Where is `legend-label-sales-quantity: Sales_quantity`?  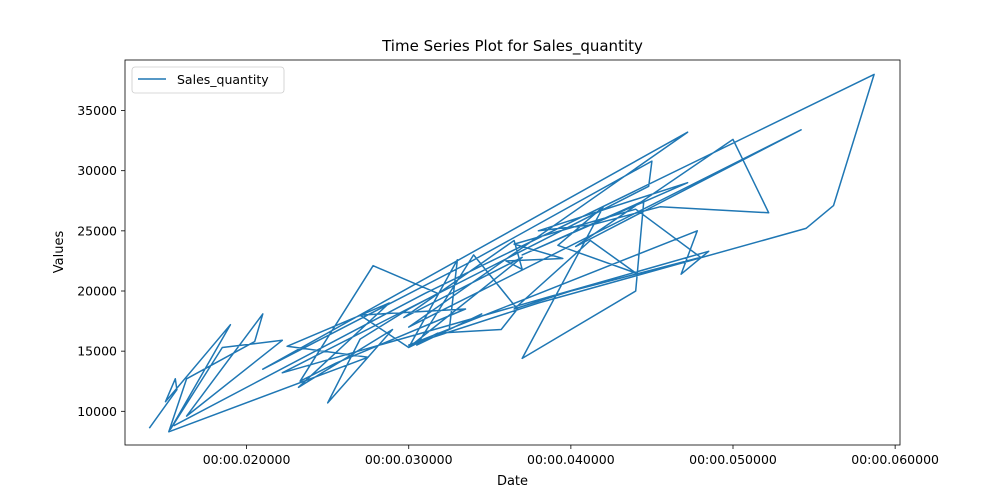 legend-label-sales-quantity: Sales_quantity is located at coordinates (223, 79).